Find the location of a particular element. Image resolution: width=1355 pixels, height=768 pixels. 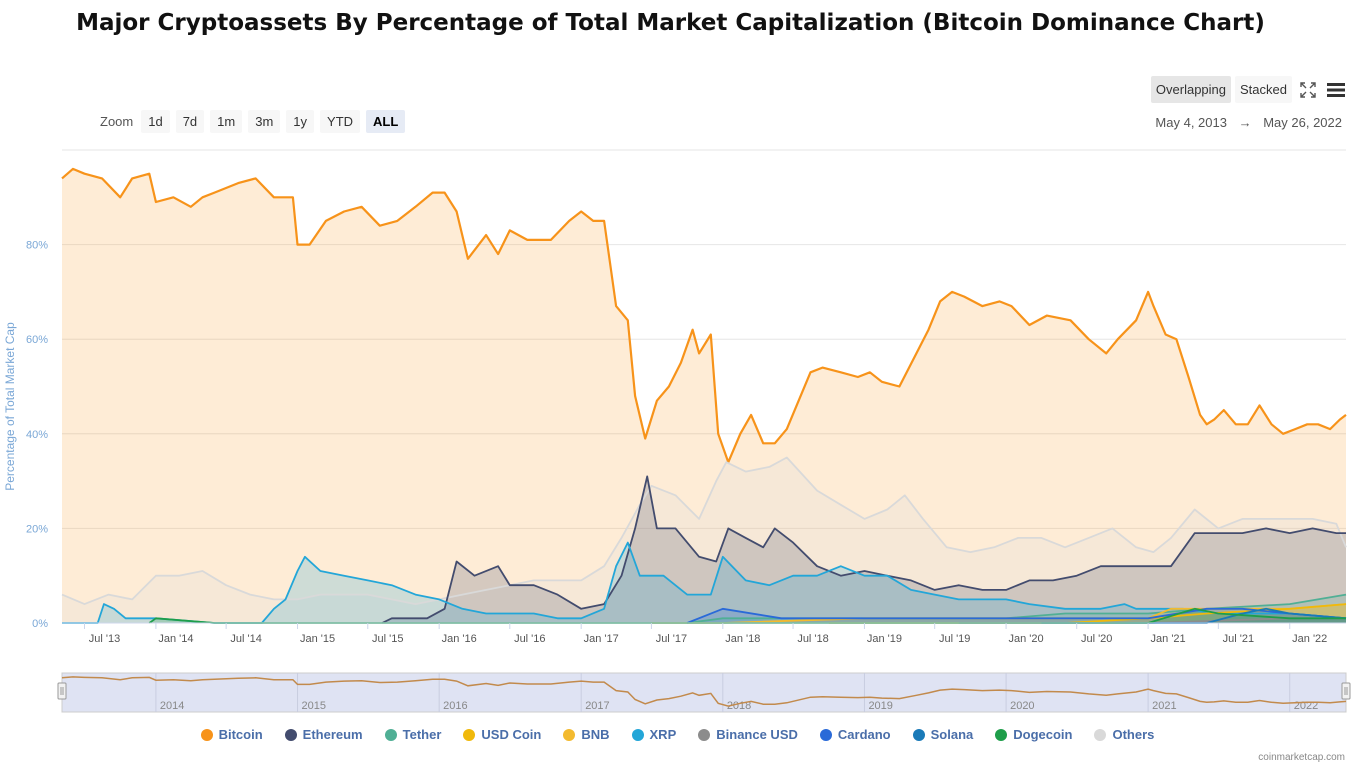

x-tick-label: Jan '19 is located at coordinates (884, 639).